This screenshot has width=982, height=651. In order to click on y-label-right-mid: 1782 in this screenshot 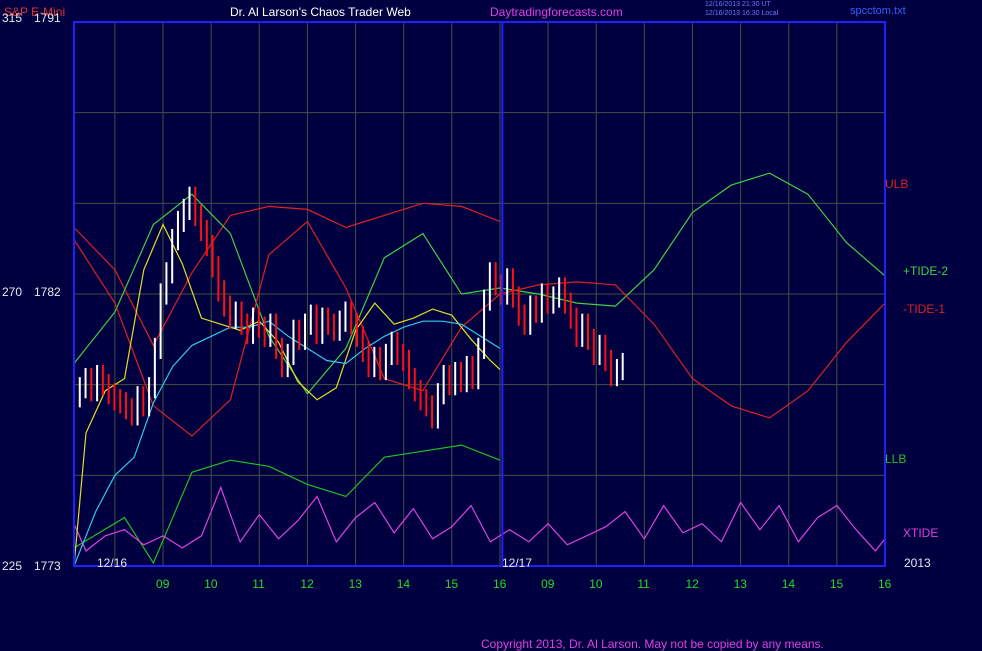, I will do `click(47, 292)`.